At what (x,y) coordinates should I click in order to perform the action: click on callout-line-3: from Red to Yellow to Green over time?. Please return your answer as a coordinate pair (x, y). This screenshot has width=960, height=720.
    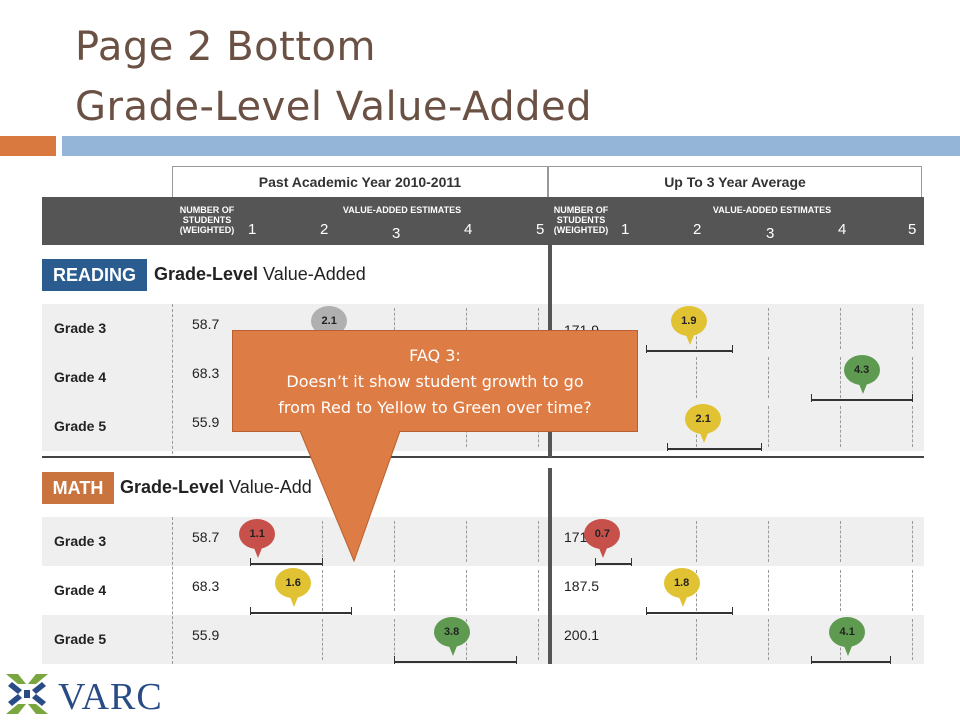
    Looking at the image, I should click on (435, 407).